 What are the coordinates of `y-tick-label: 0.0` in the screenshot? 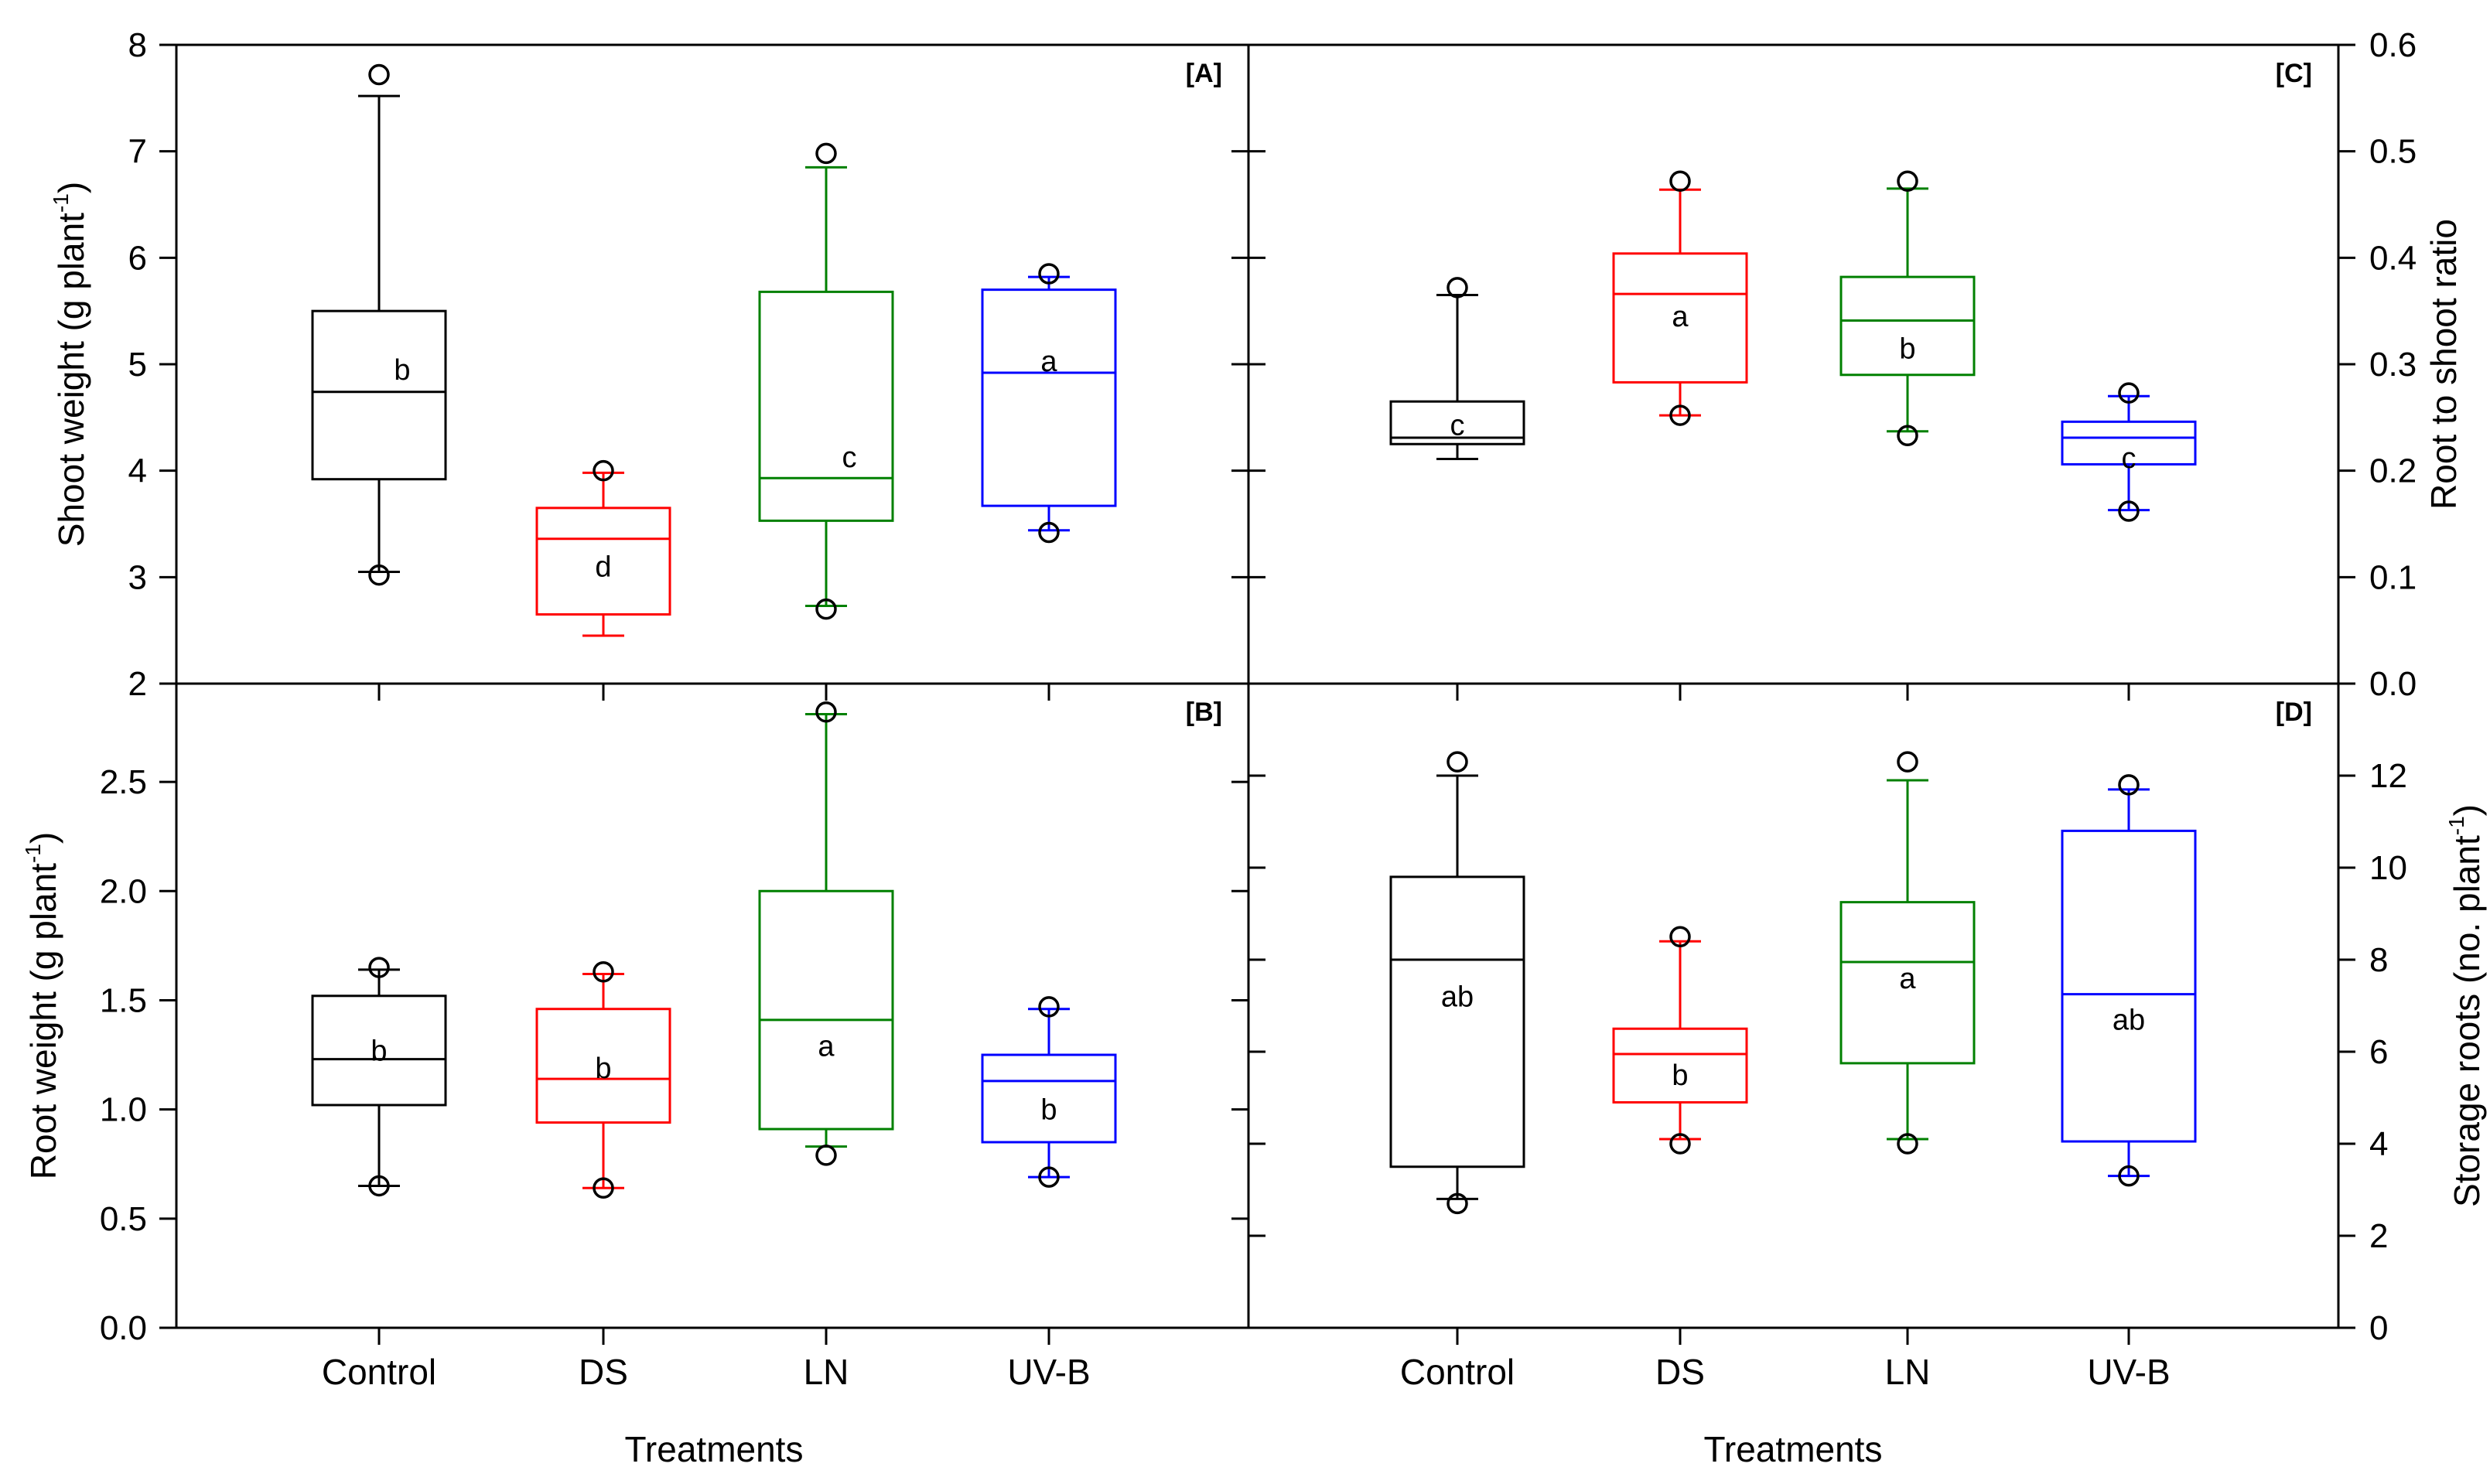 It's located at (2393, 684).